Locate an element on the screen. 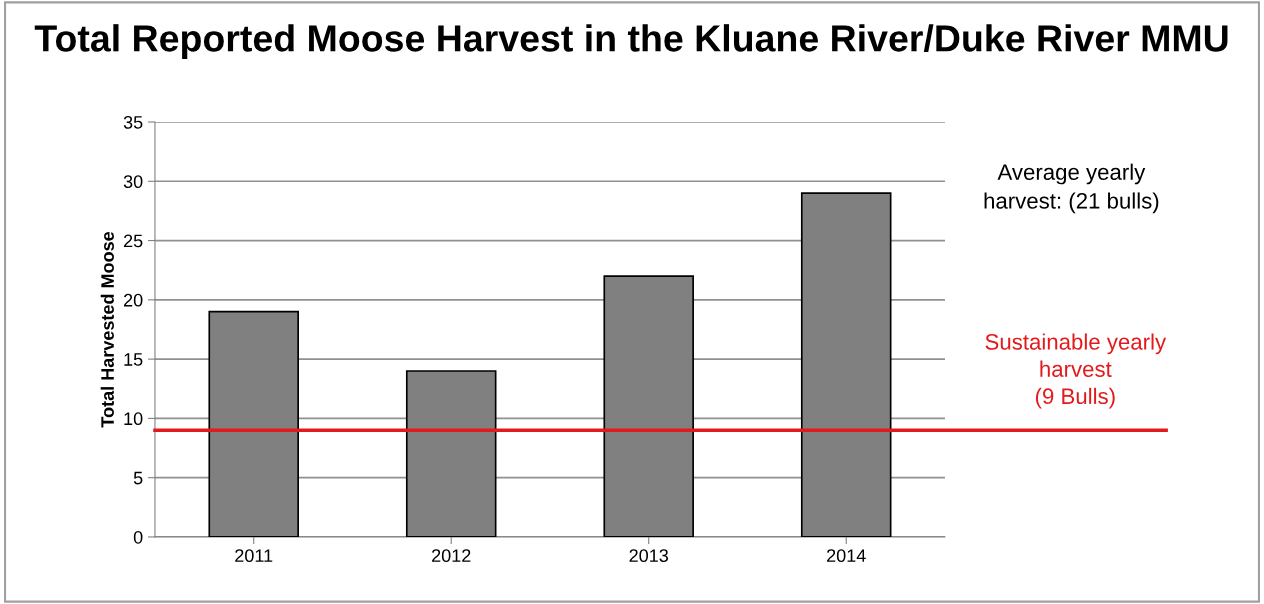 The width and height of the screenshot is (1264, 604). x-tick-label: 2011 is located at coordinates (254, 556).